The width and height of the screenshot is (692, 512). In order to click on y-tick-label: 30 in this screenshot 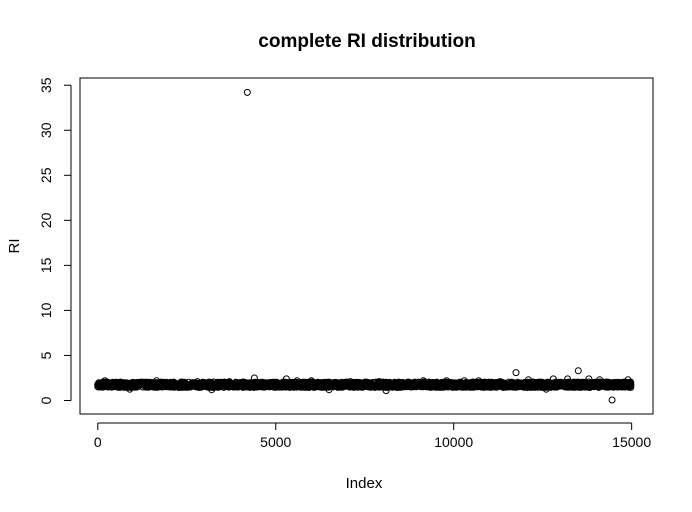, I will do `click(46, 130)`.